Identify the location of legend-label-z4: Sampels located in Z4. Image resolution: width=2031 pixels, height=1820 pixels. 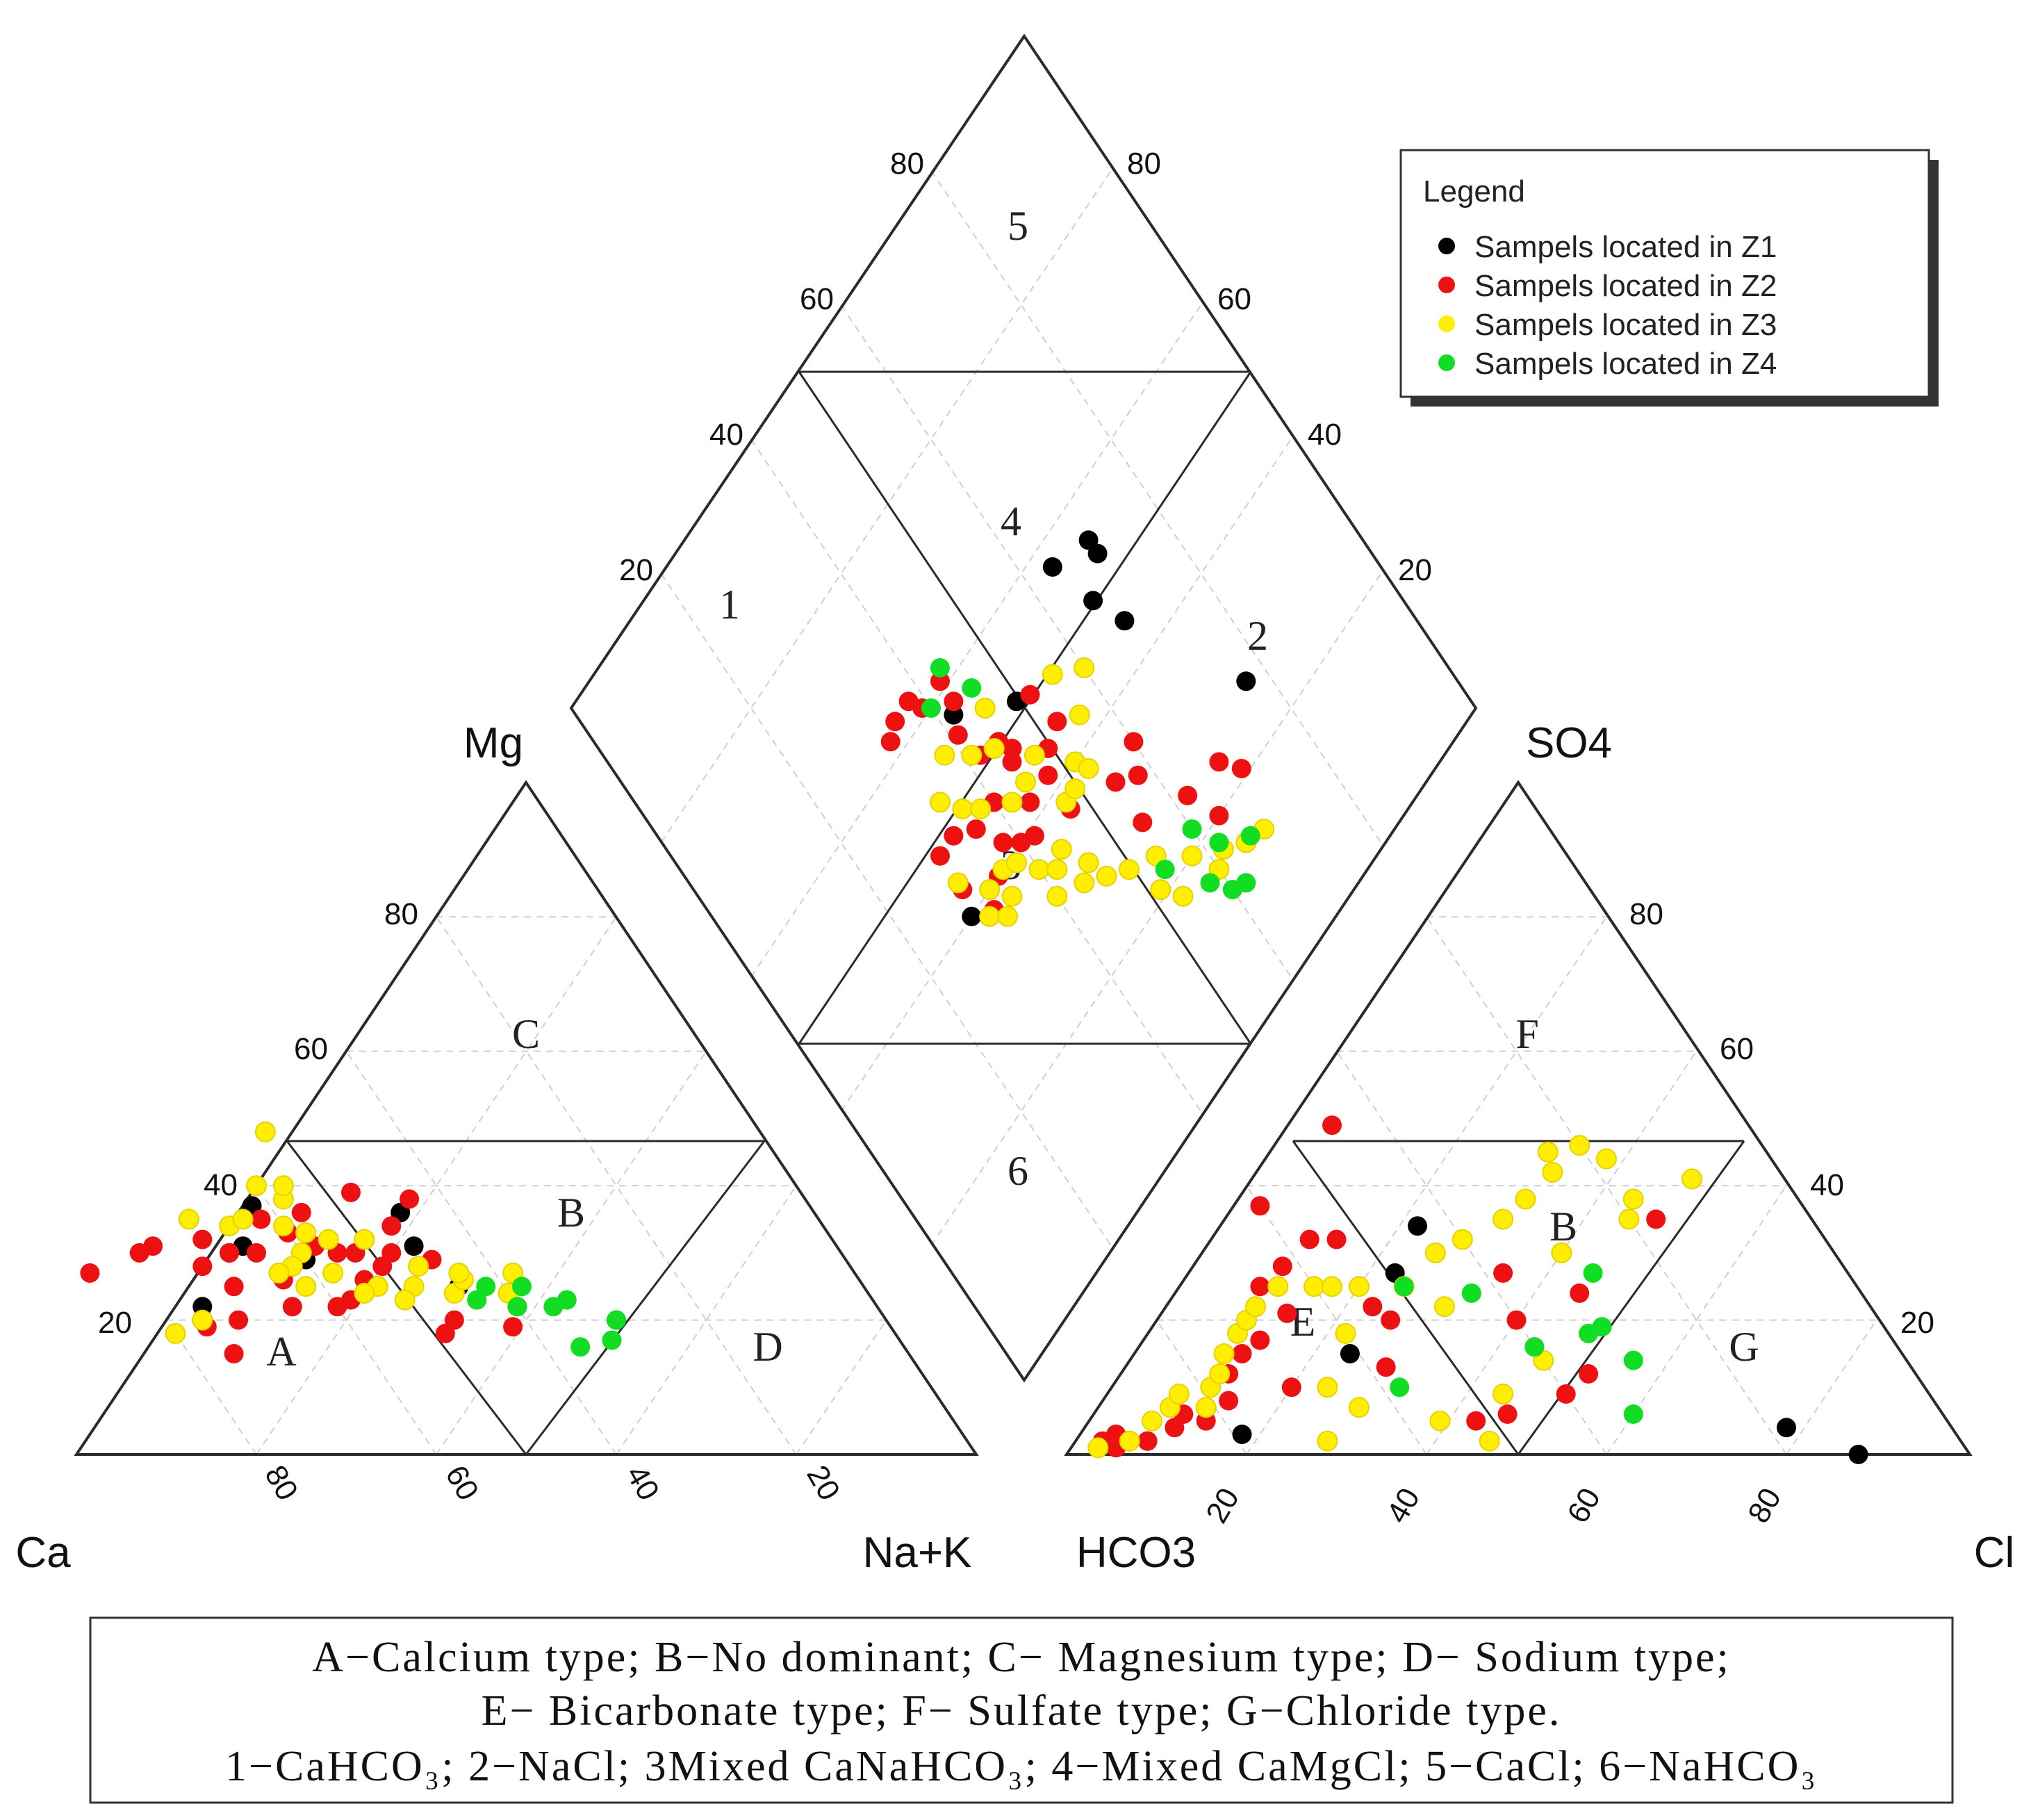
(1625, 364).